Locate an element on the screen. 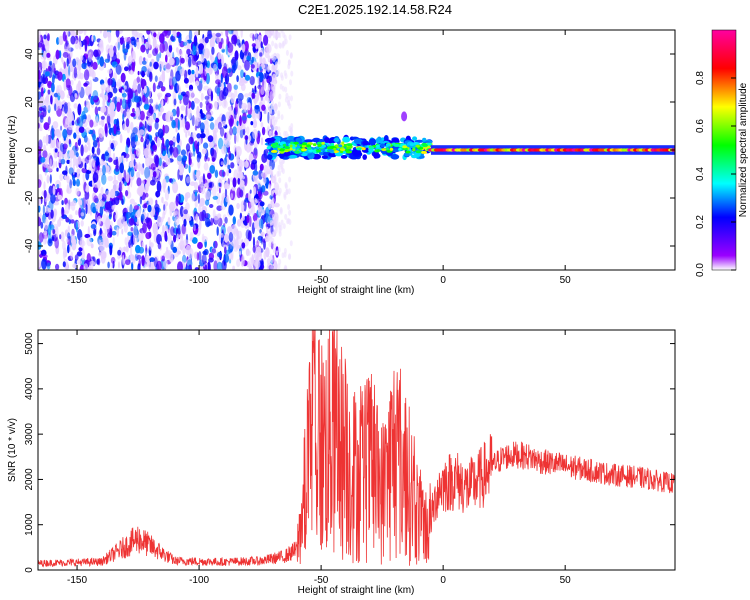 This screenshot has width=750, height=600. colorbar-gradient is located at coordinates (724, 150).